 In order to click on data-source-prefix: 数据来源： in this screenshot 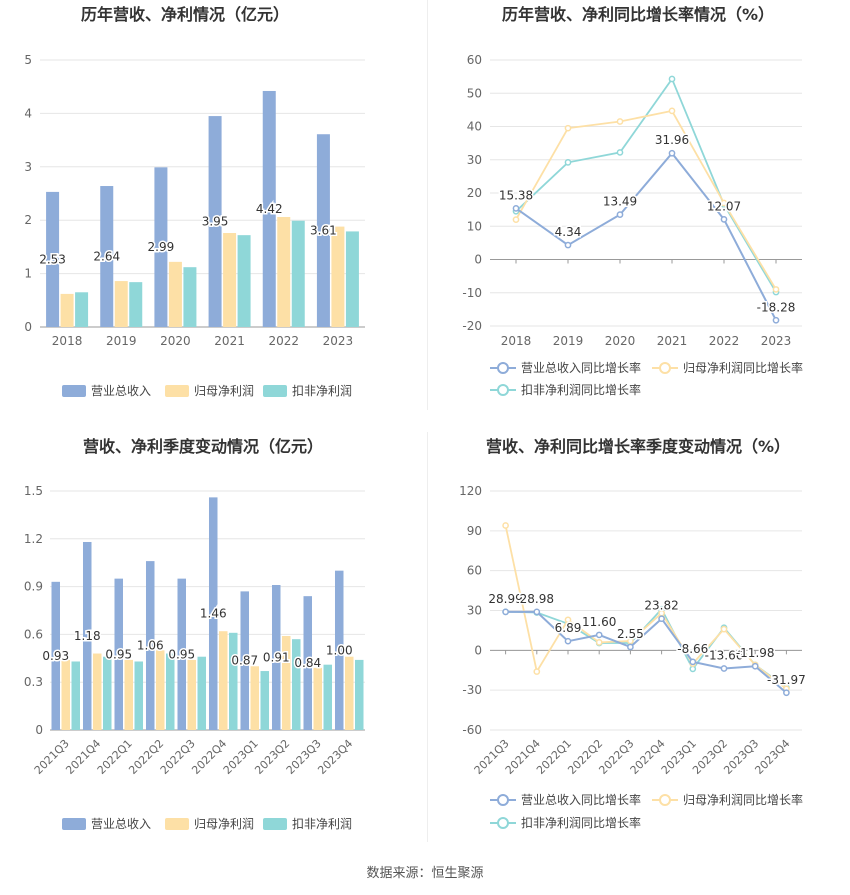, I will do `click(399, 873)`.